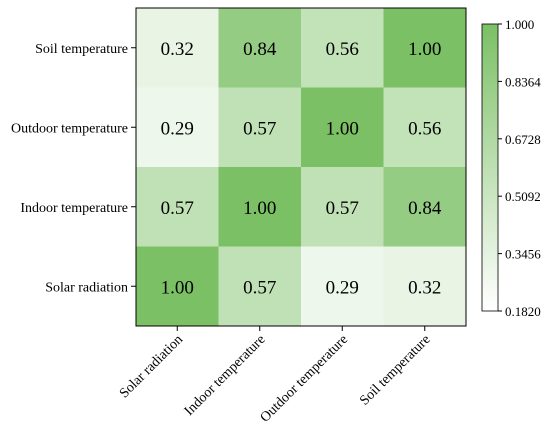 This screenshot has width=550, height=433. Describe the element at coordinates (74, 208) in the screenshot. I see `y-tick-label: Indoor temperature` at that location.